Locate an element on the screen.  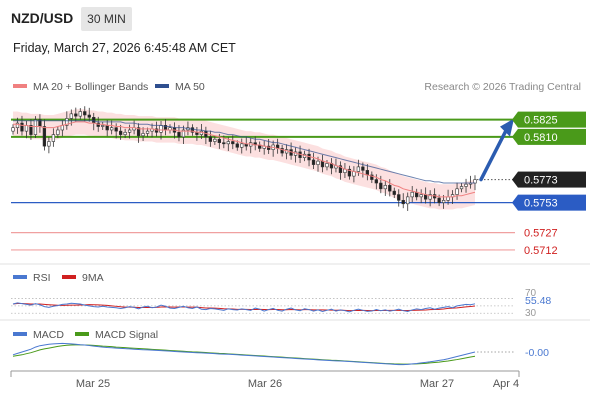
macd-signal-legend-label: MACD Signal is located at coordinates (126, 335).